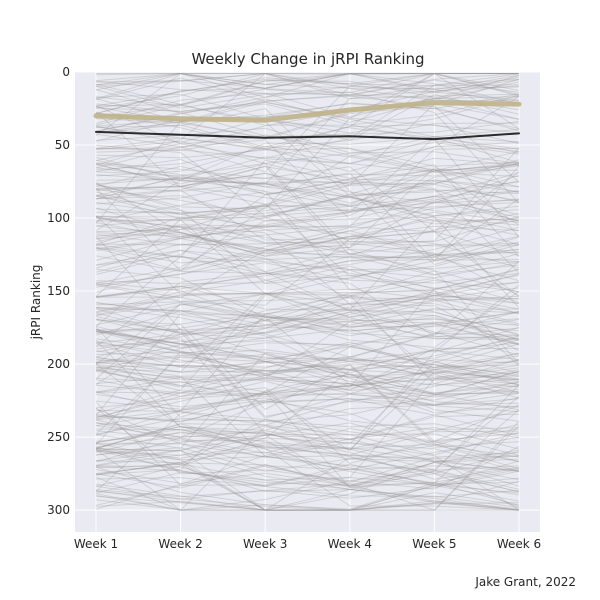  Describe the element at coordinates (180, 544) in the screenshot. I see `x-tick-label: Week 2` at that location.